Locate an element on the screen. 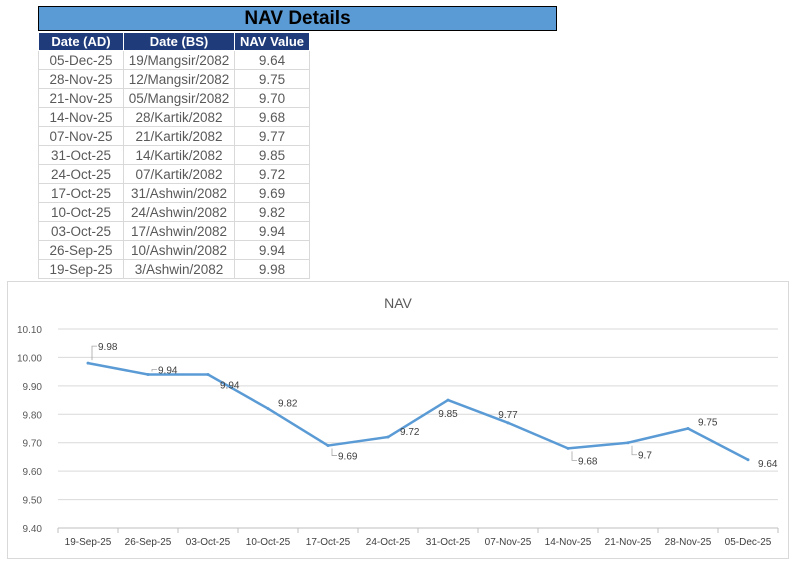 This screenshot has height=563, width=798. y-tick-label: 9.90 is located at coordinates (33, 387).